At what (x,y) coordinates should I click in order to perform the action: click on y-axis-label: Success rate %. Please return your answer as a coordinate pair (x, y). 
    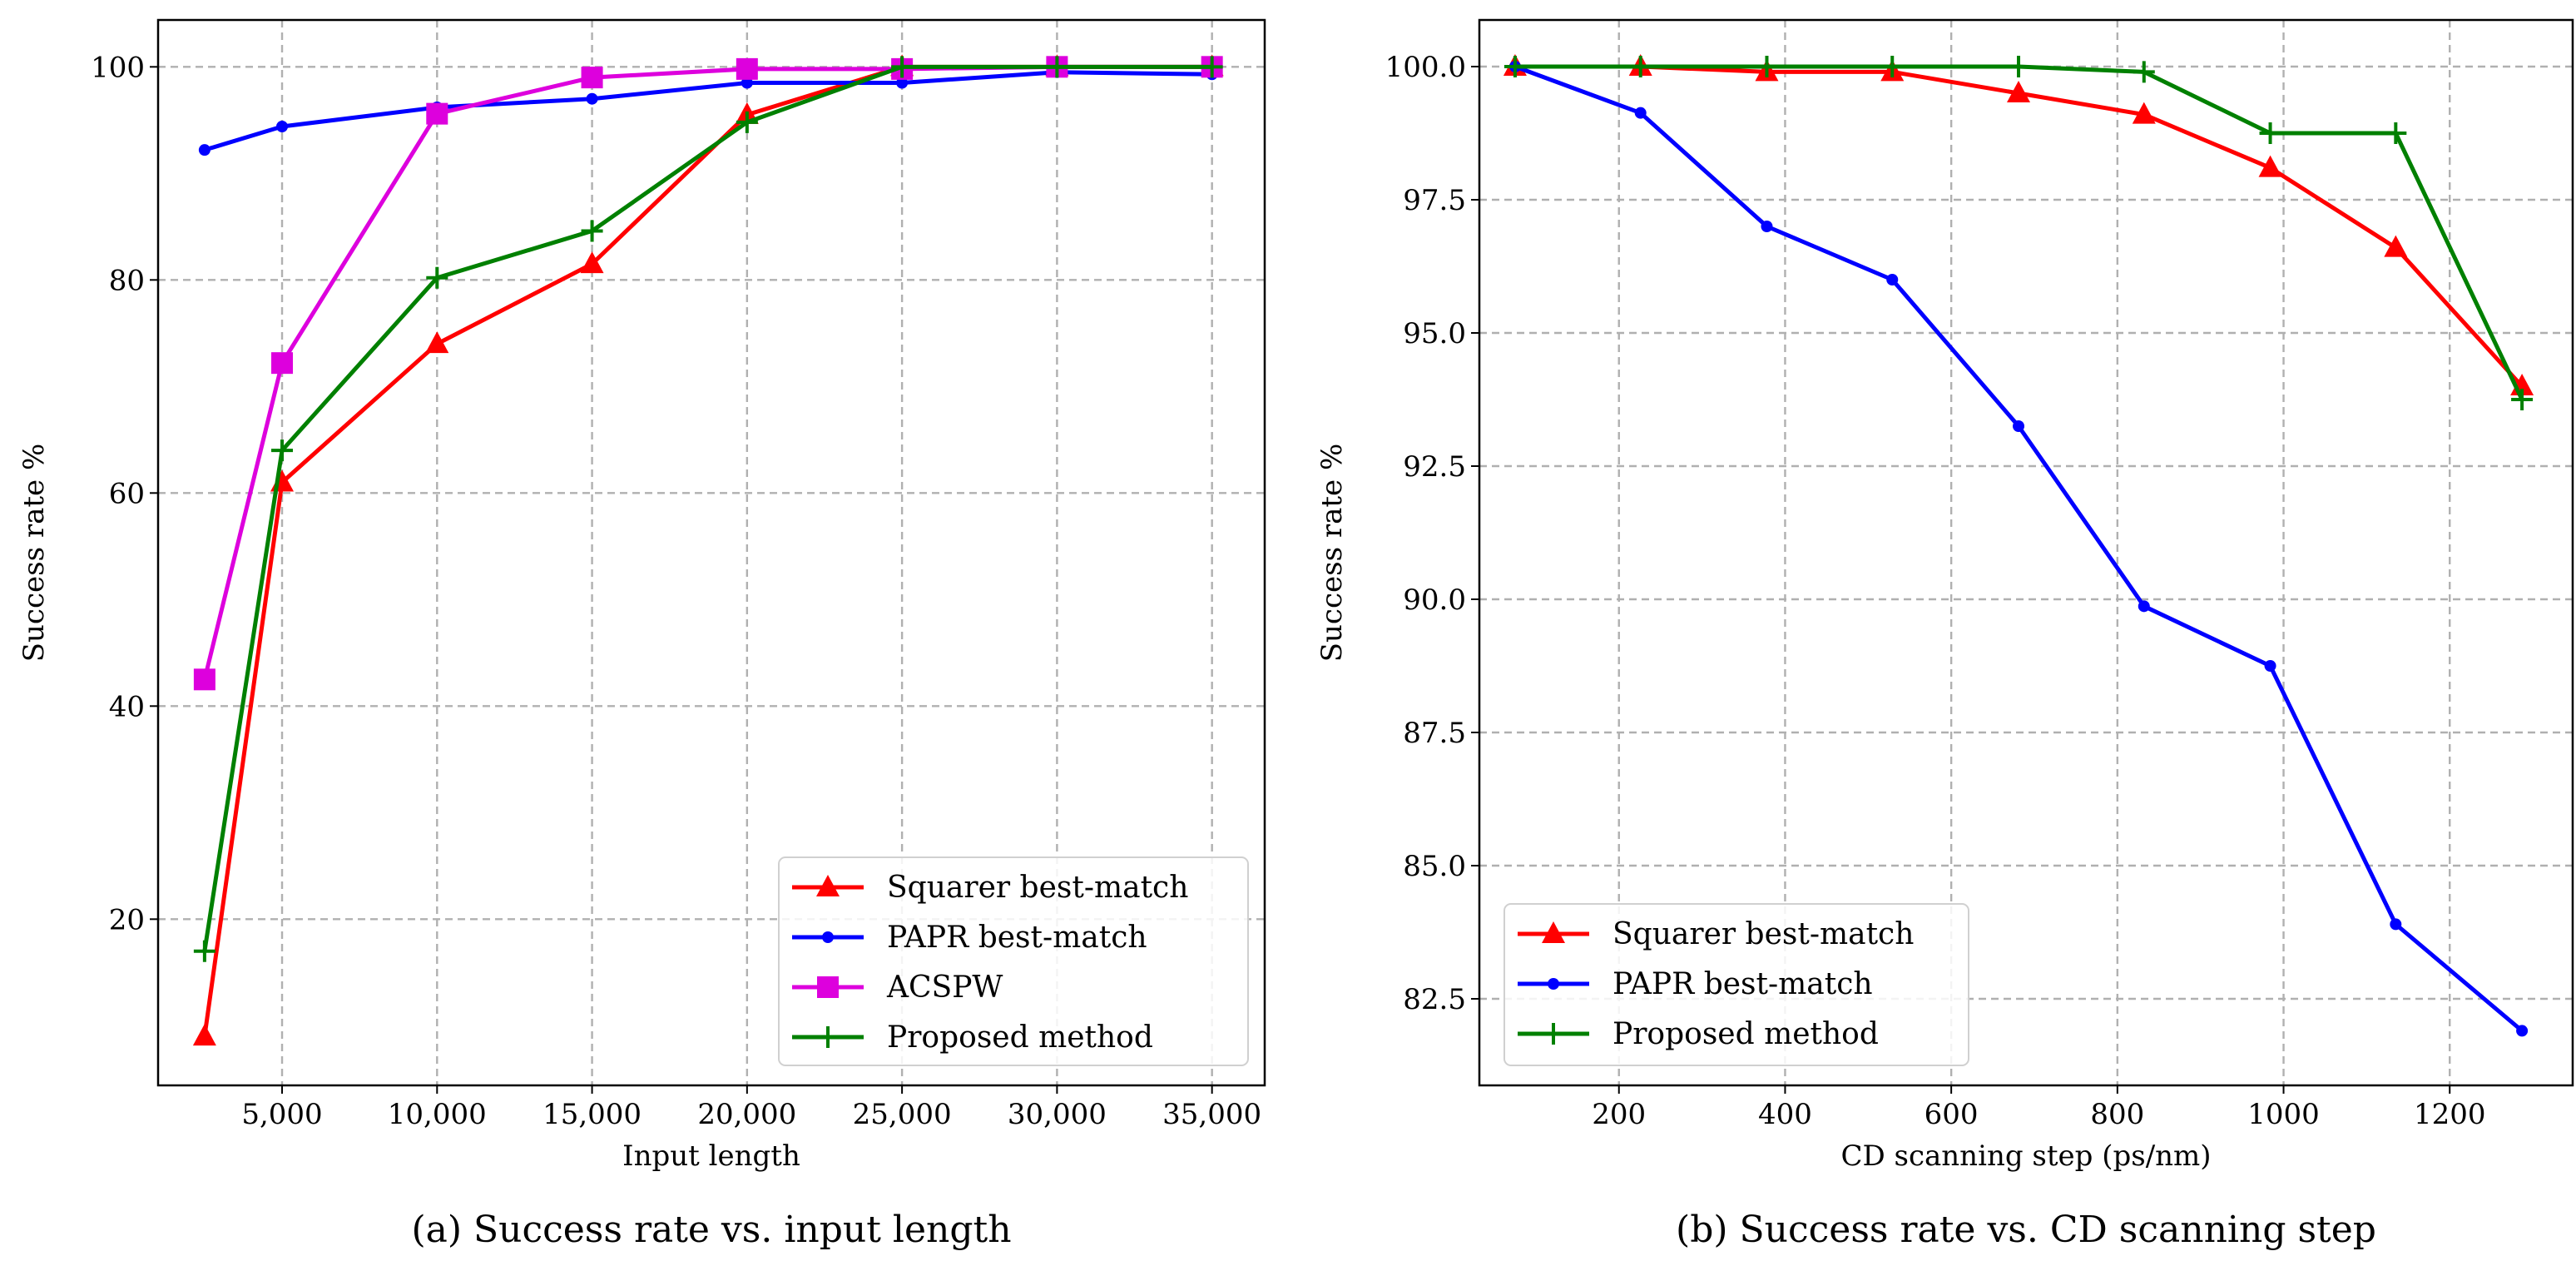
    Looking at the image, I should click on (34, 553).